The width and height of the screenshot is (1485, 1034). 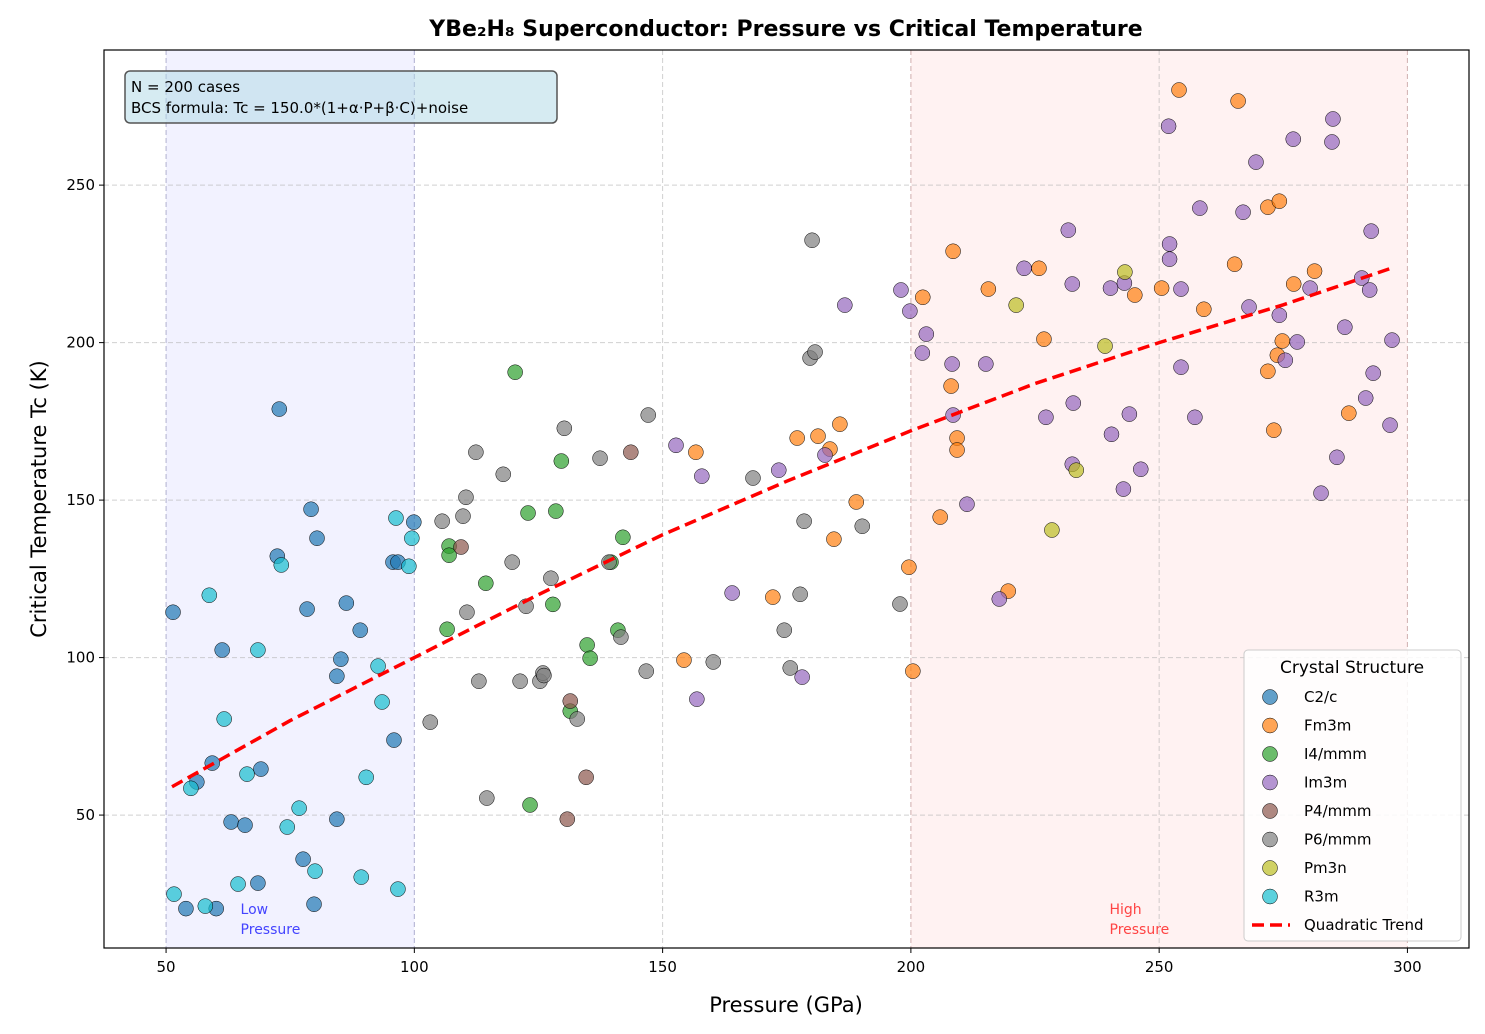 What do you see at coordinates (1140, 930) in the screenshot?
I see `region-label: Pressure` at bounding box center [1140, 930].